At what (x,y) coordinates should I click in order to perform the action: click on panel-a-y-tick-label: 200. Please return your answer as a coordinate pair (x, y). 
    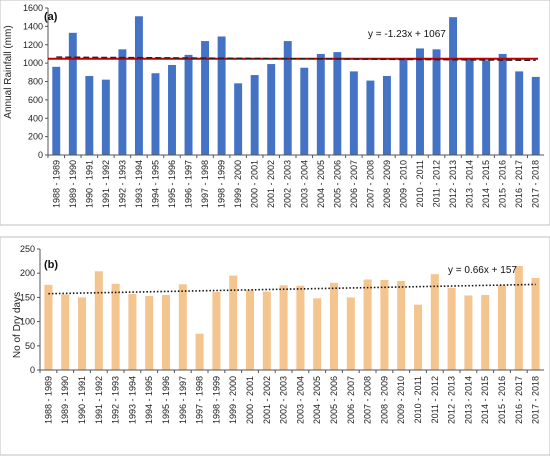
    Looking at the image, I should click on (35, 137).